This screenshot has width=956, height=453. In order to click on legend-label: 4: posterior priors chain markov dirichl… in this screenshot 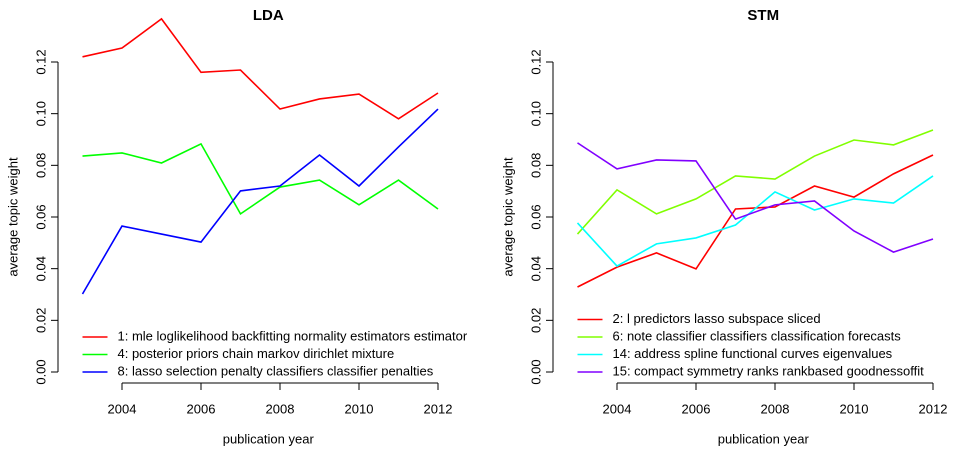, I will do `click(256, 353)`.